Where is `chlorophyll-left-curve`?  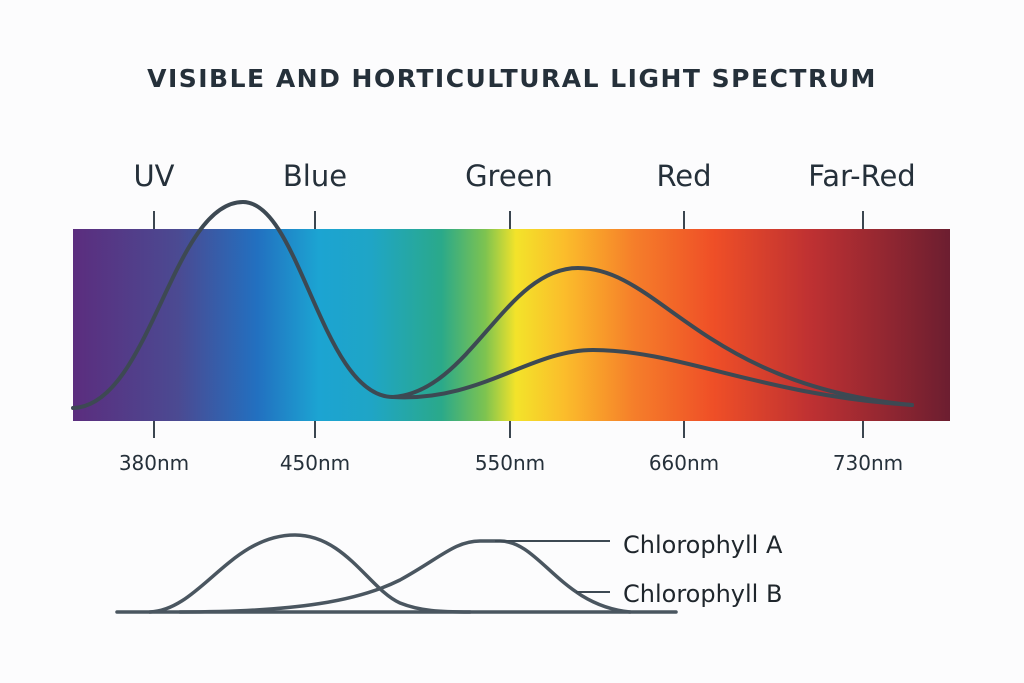
chlorophyll-left-curve is located at coordinates (310, 573).